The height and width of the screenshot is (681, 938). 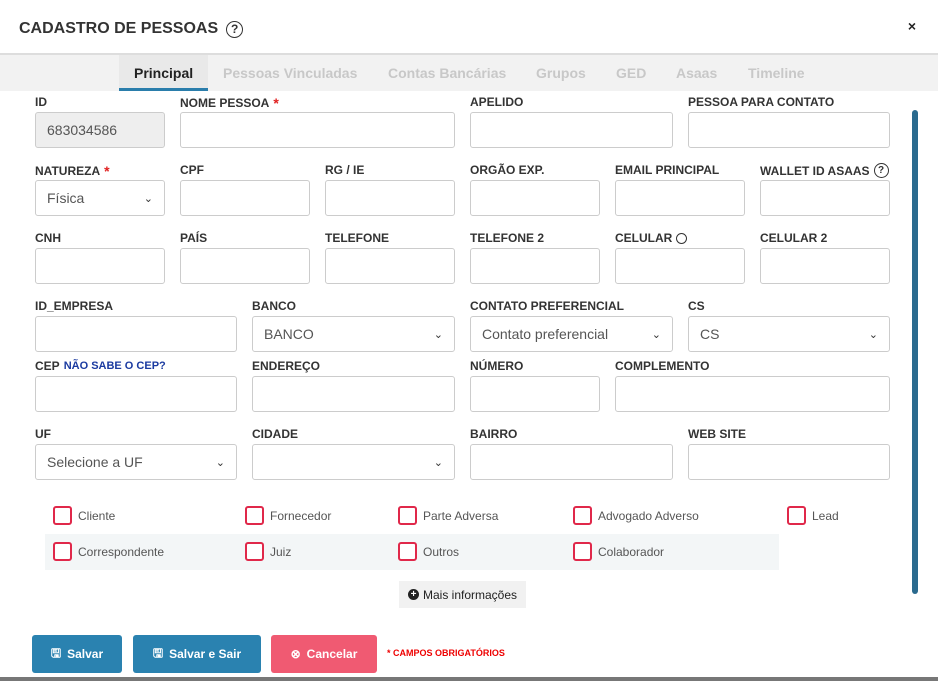 I want to click on field-value: Contato preferencial, so click(x=545, y=334).